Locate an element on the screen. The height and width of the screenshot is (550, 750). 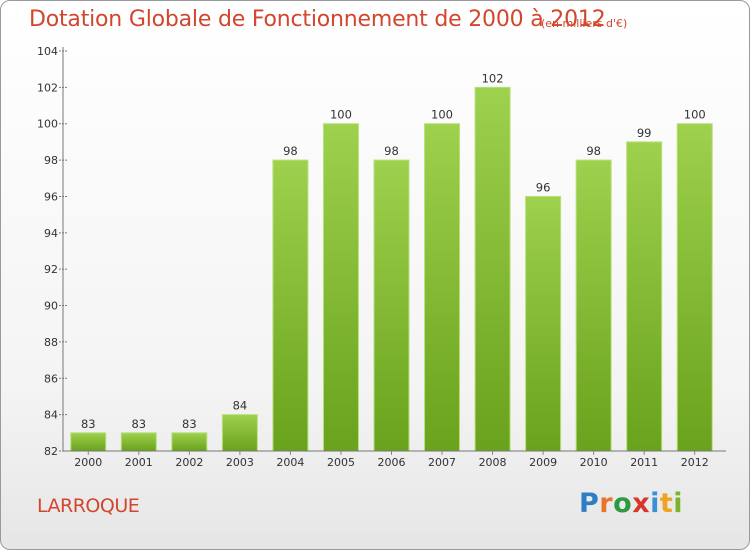
bar-2009 is located at coordinates (543, 323).